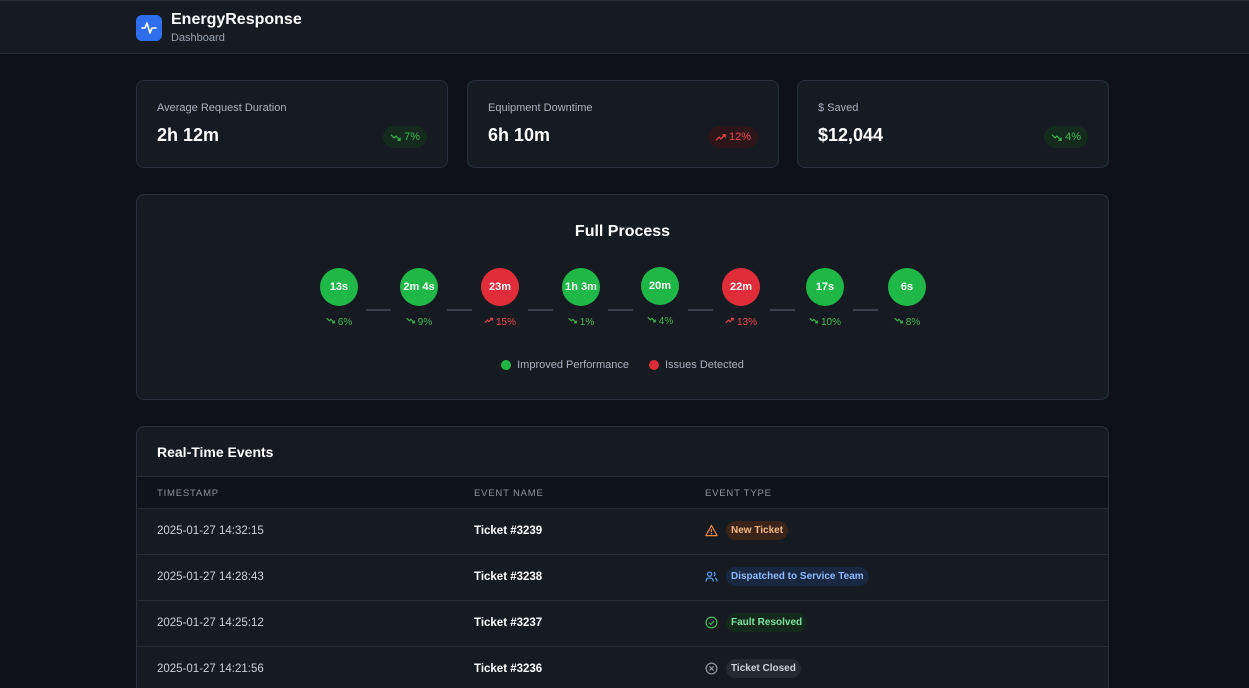 The height and width of the screenshot is (688, 1249). I want to click on users-icon, so click(711, 576).